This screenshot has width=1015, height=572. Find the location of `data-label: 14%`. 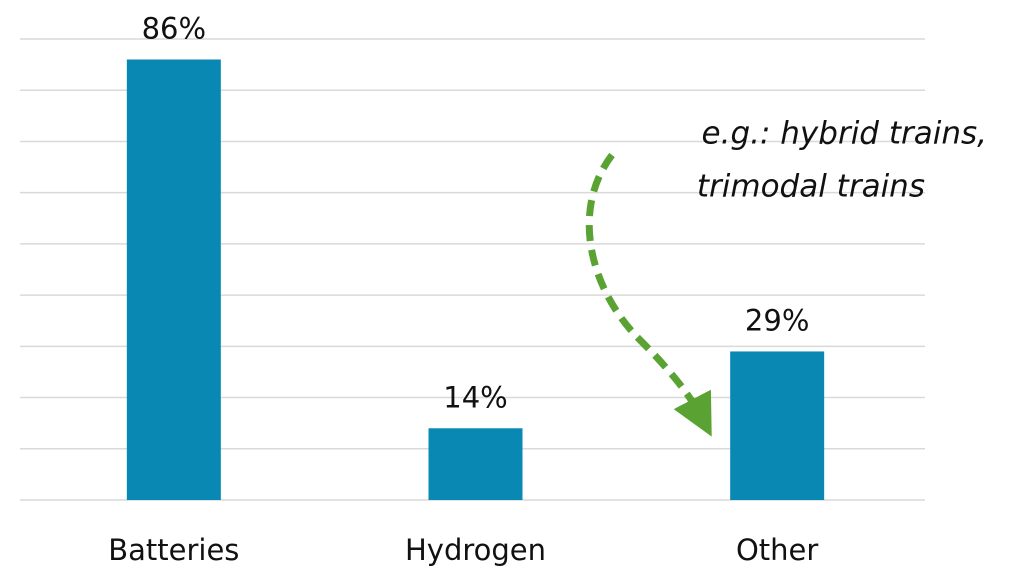

data-label: 14% is located at coordinates (475, 397).